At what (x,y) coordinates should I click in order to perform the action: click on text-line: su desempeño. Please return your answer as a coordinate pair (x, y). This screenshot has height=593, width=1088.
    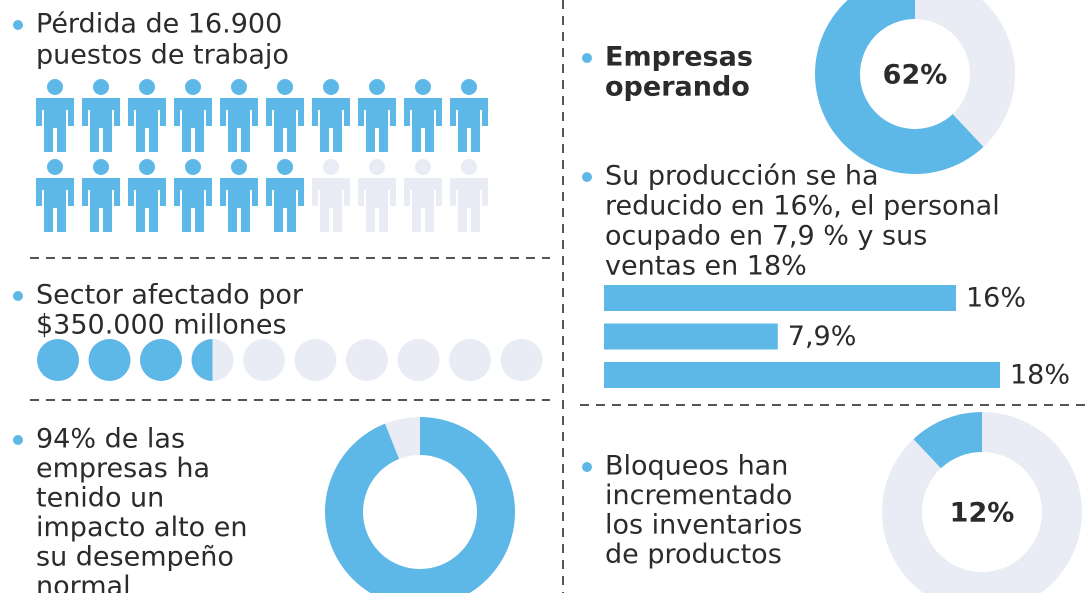
    Looking at the image, I should click on (135, 557).